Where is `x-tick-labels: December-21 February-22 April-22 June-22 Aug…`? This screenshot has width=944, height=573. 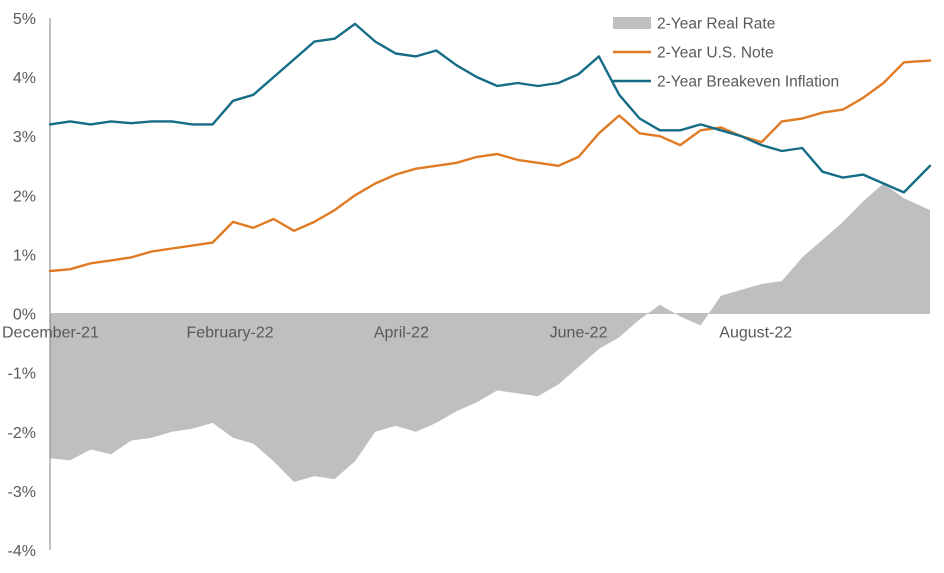
x-tick-labels: December-21 February-22 April-22 June-22 Aug… is located at coordinates (397, 333).